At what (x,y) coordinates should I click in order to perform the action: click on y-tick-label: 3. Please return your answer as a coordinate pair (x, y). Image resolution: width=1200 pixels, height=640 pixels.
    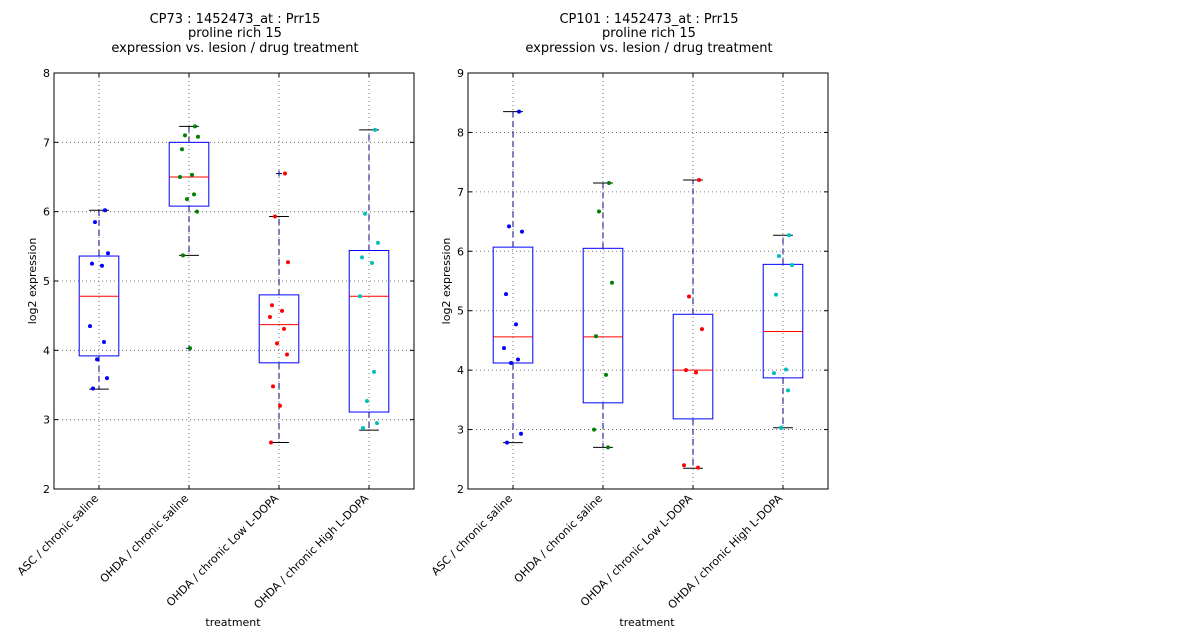
    Looking at the image, I should click on (46, 420).